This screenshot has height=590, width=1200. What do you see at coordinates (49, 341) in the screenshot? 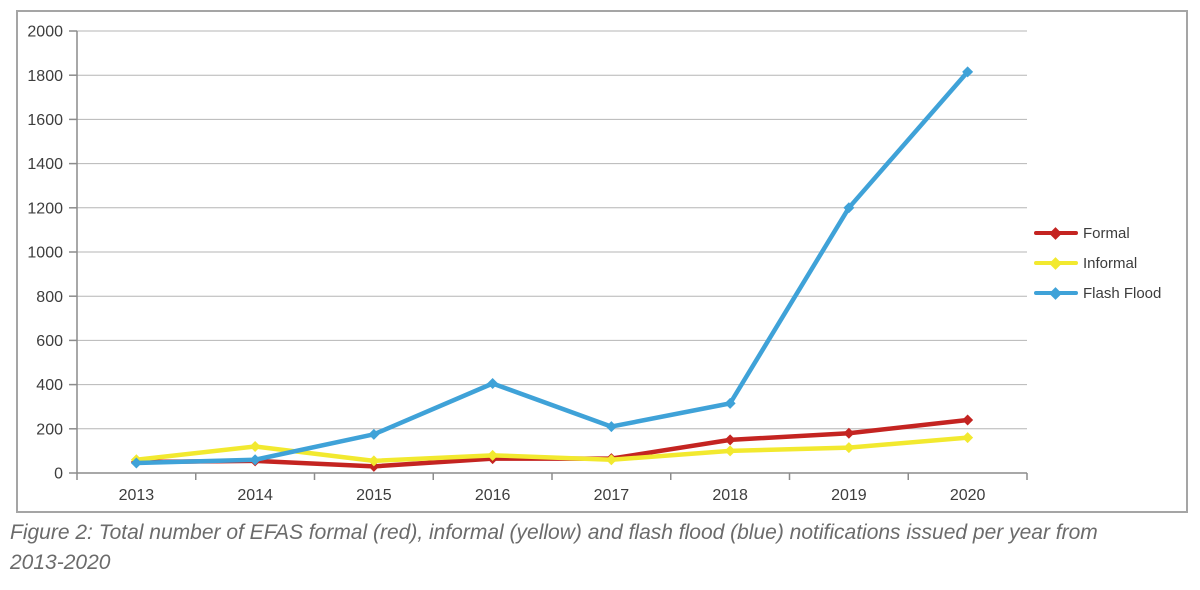
I see `y-axis-label: 600` at bounding box center [49, 341].